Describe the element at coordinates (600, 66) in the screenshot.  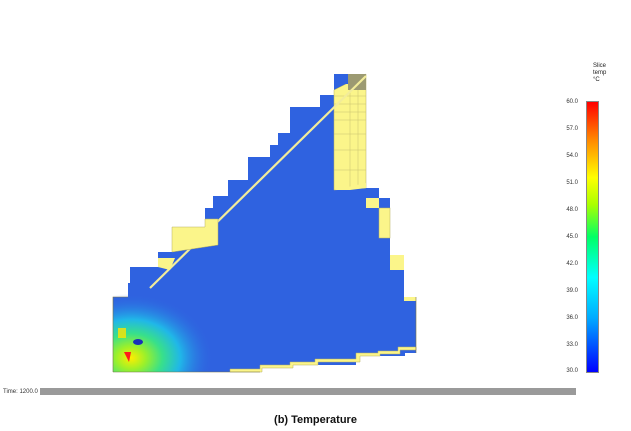
I see `legend-title-line1: Slice` at that location.